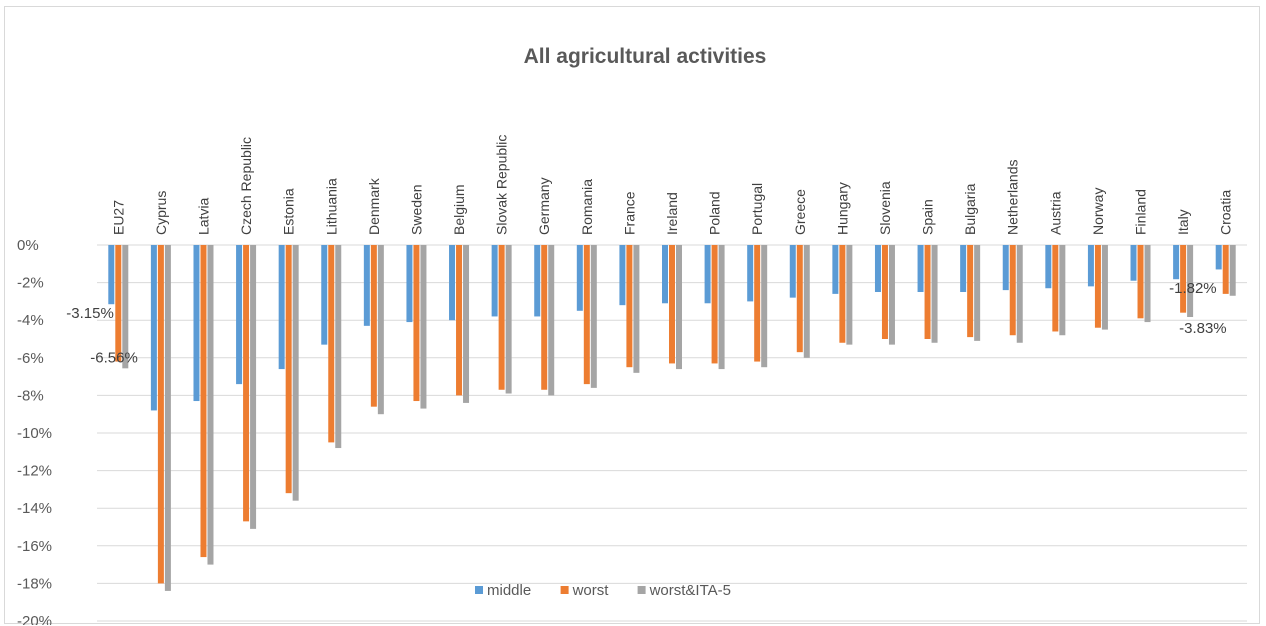 This screenshot has height=626, width=1266. What do you see at coordinates (161, 213) in the screenshot?
I see `category-label: Cyprus` at bounding box center [161, 213].